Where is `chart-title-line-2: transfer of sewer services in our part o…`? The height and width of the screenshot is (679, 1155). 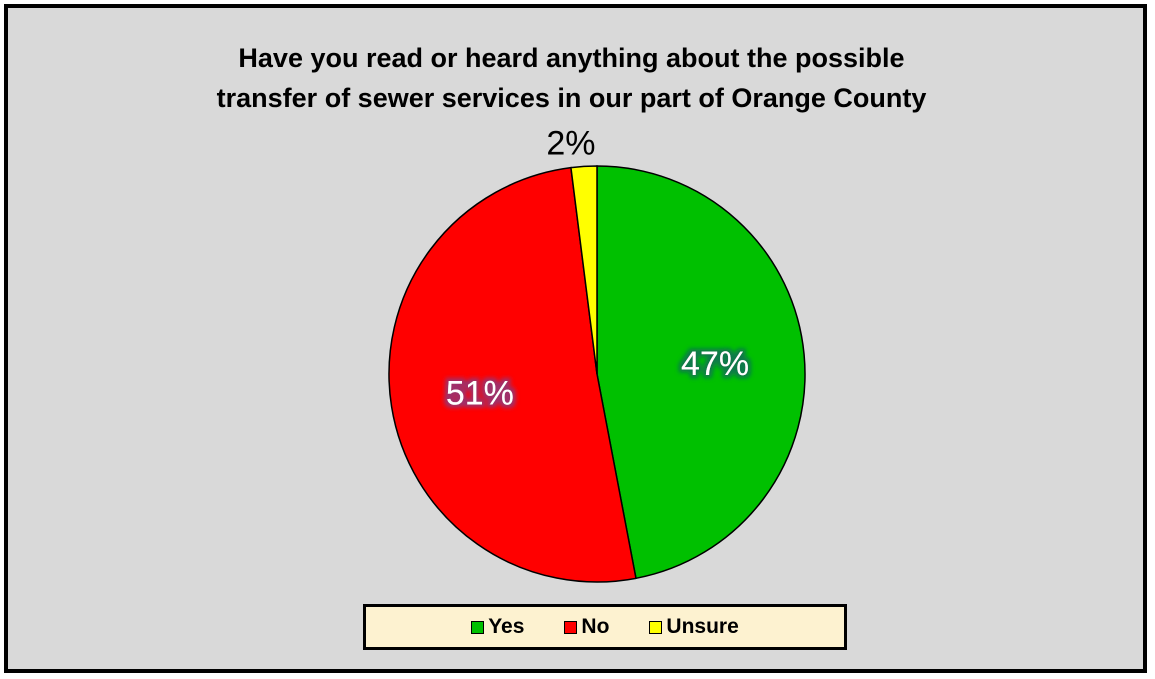 chart-title-line-2: transfer of sewer services in our part o… is located at coordinates (571, 98).